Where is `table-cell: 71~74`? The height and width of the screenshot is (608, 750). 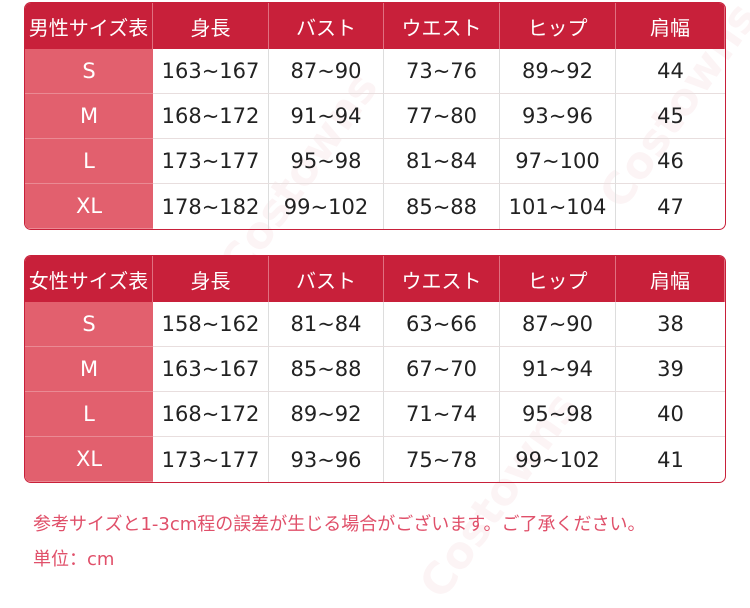 table-cell: 71~74 is located at coordinates (442, 414).